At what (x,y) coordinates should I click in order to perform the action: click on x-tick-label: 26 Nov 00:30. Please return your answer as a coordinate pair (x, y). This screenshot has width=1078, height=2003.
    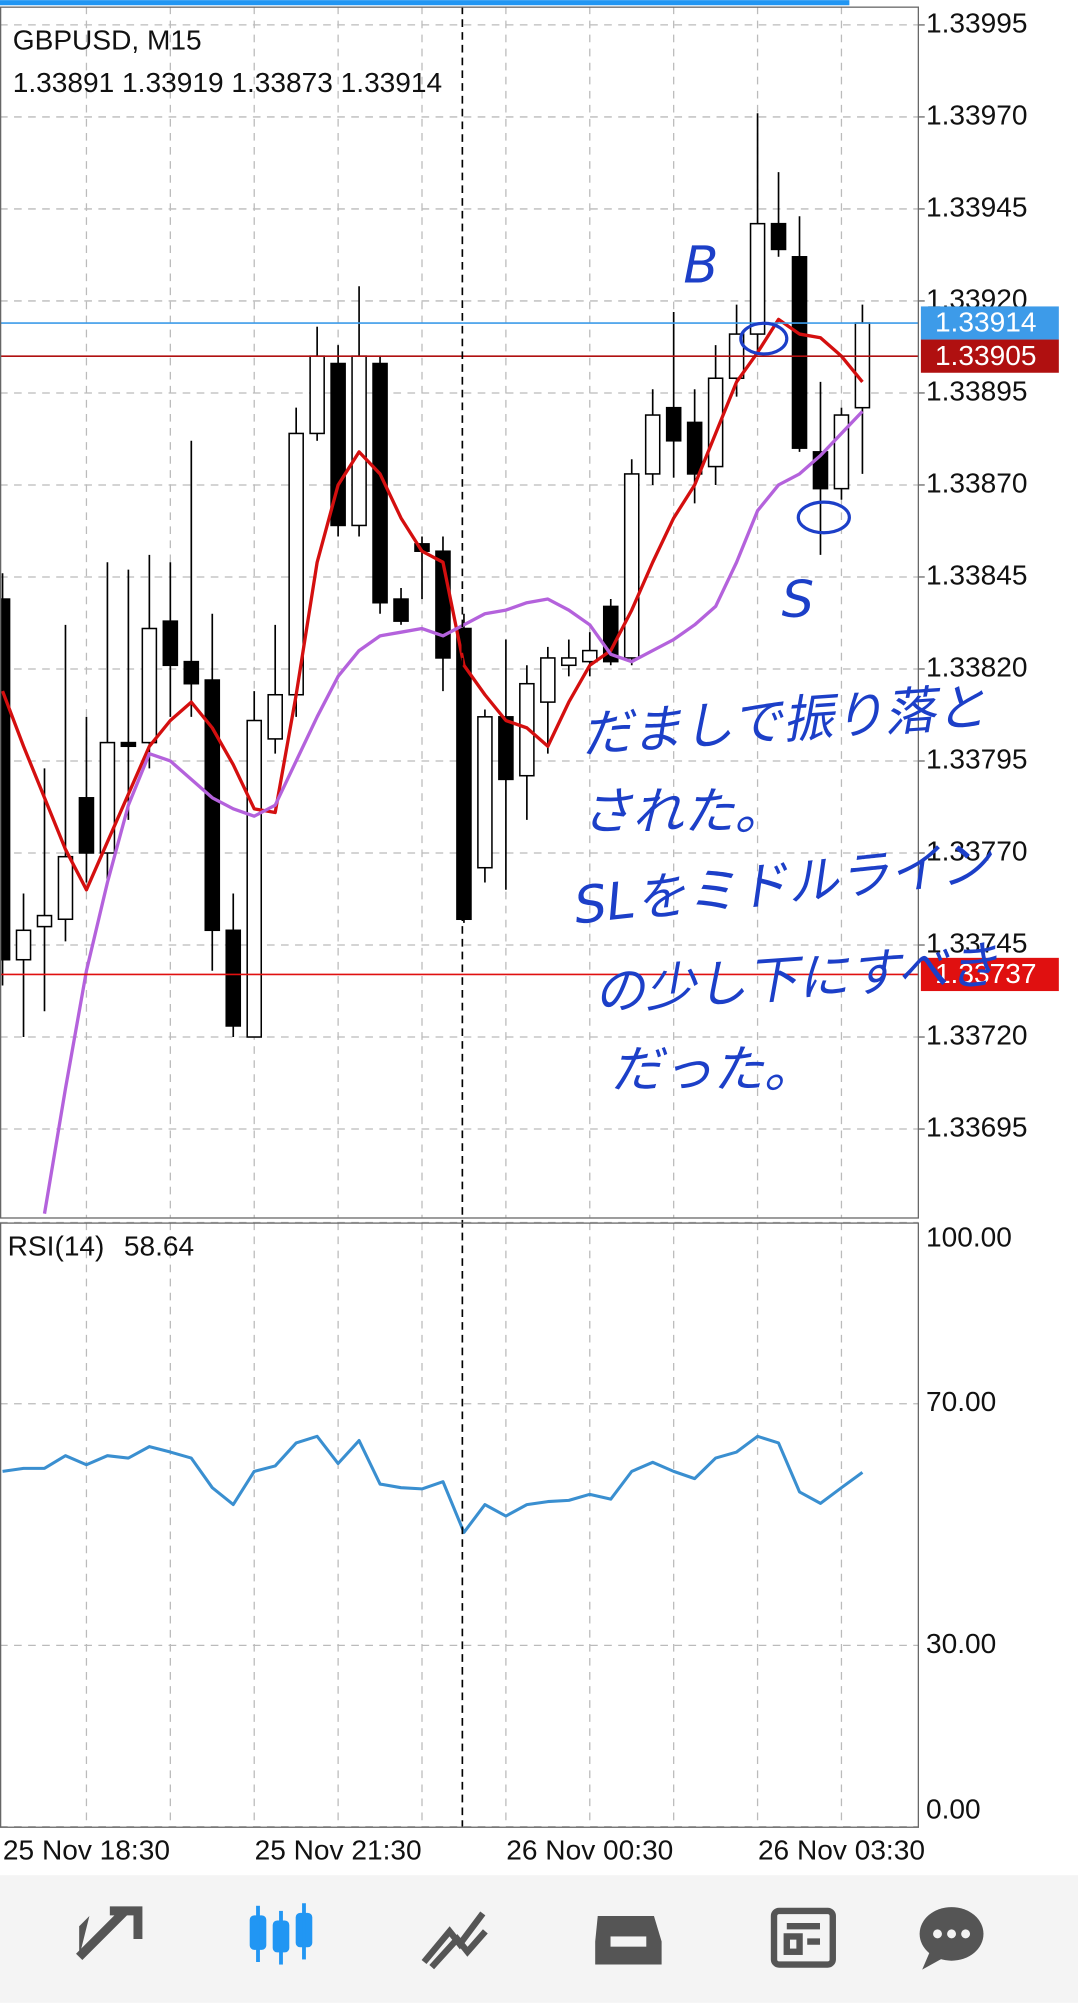
    Looking at the image, I should click on (589, 1850).